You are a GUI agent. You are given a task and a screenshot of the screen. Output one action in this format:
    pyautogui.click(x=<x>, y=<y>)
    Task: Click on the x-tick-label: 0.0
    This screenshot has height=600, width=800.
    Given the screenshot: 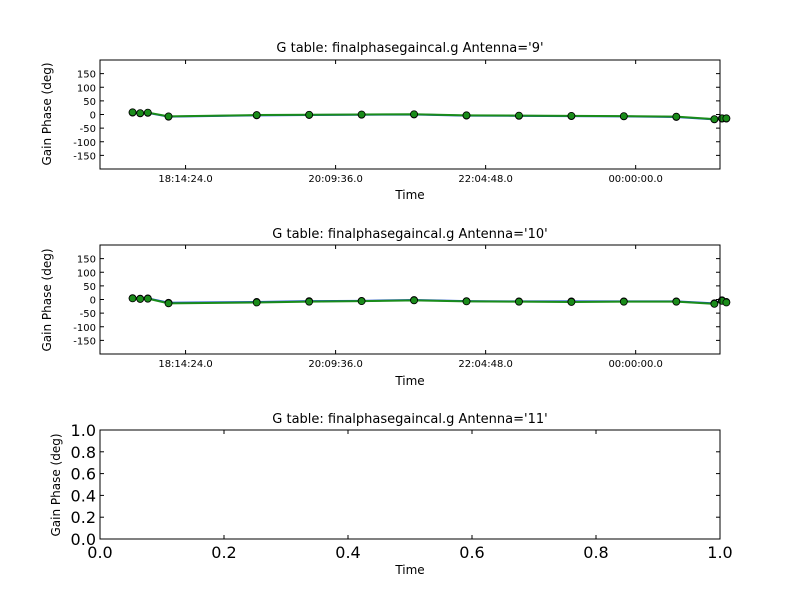 What is the action you would take?
    pyautogui.click(x=99, y=552)
    